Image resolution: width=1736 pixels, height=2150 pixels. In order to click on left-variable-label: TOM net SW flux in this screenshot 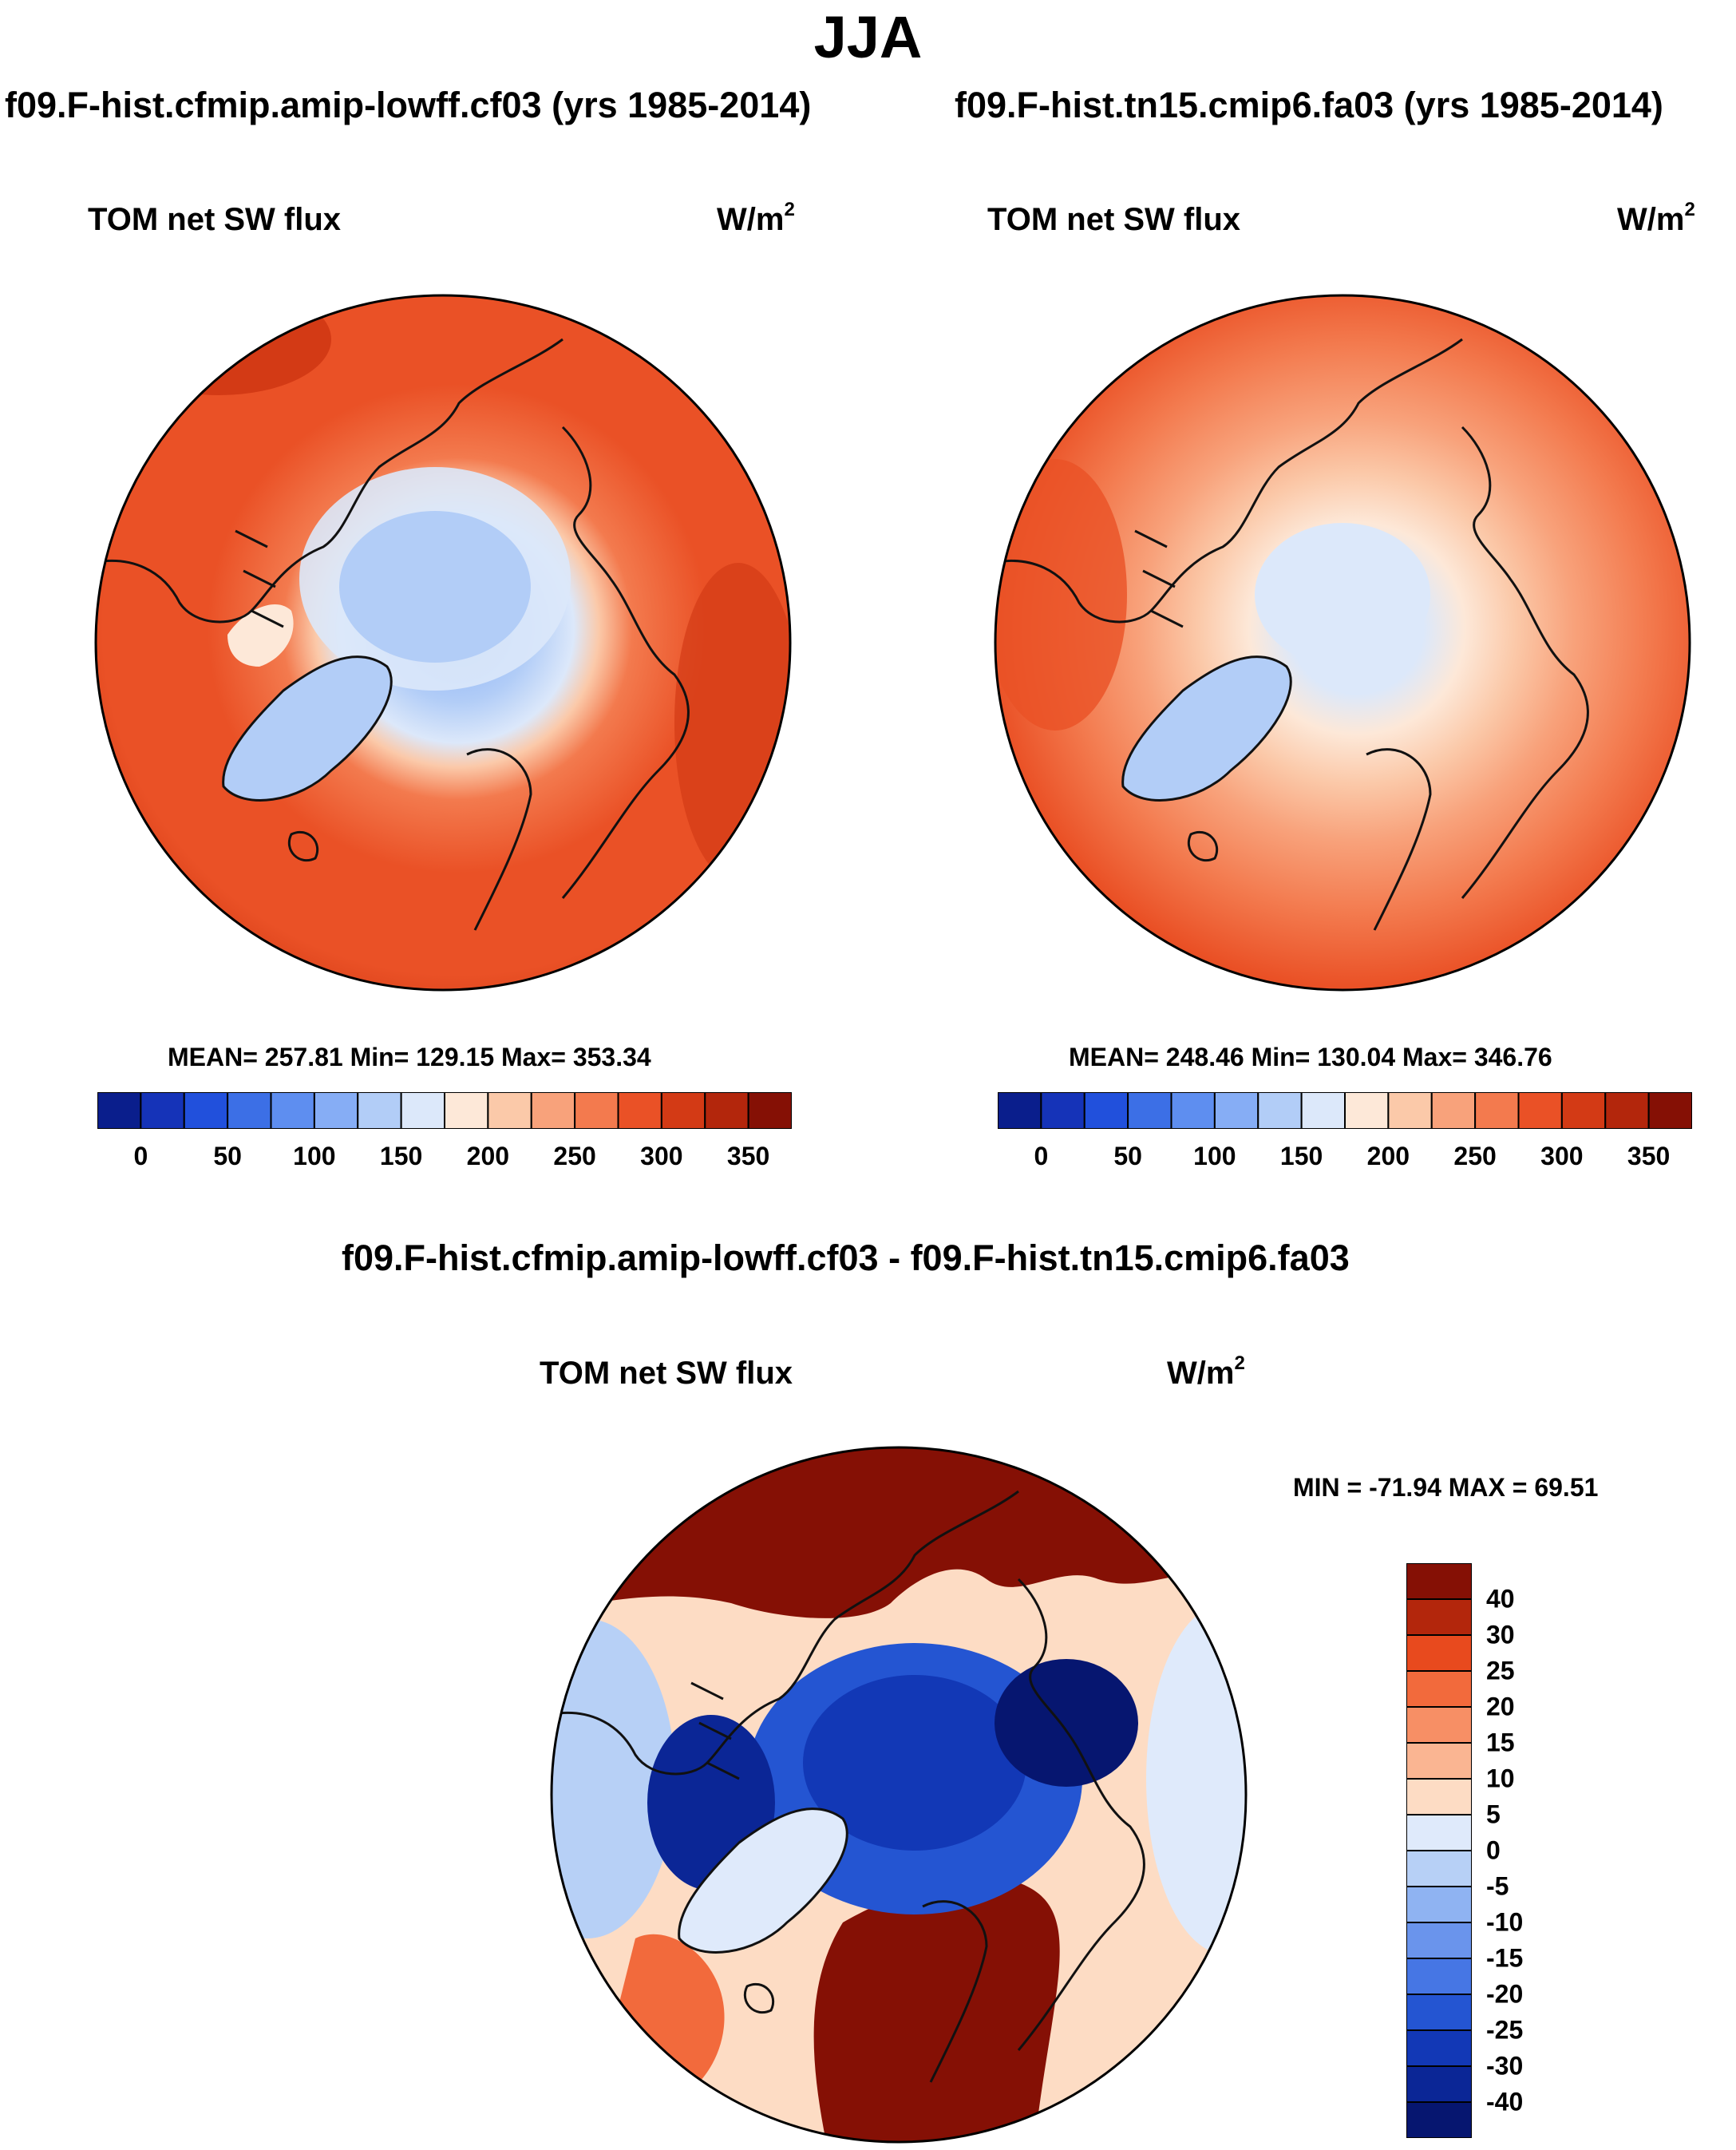, I will do `click(215, 219)`.